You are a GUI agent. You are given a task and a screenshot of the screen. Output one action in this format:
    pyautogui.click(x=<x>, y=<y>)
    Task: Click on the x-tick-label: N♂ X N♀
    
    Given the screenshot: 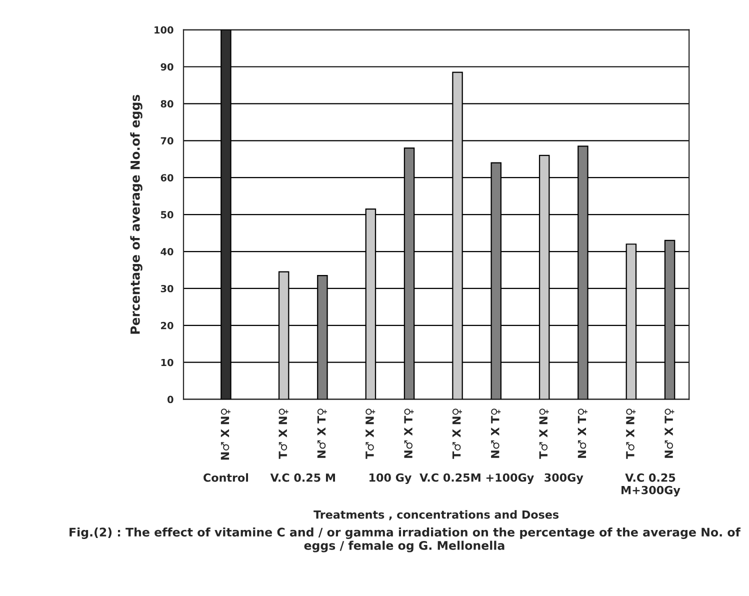 What is the action you would take?
    pyautogui.click(x=225, y=434)
    